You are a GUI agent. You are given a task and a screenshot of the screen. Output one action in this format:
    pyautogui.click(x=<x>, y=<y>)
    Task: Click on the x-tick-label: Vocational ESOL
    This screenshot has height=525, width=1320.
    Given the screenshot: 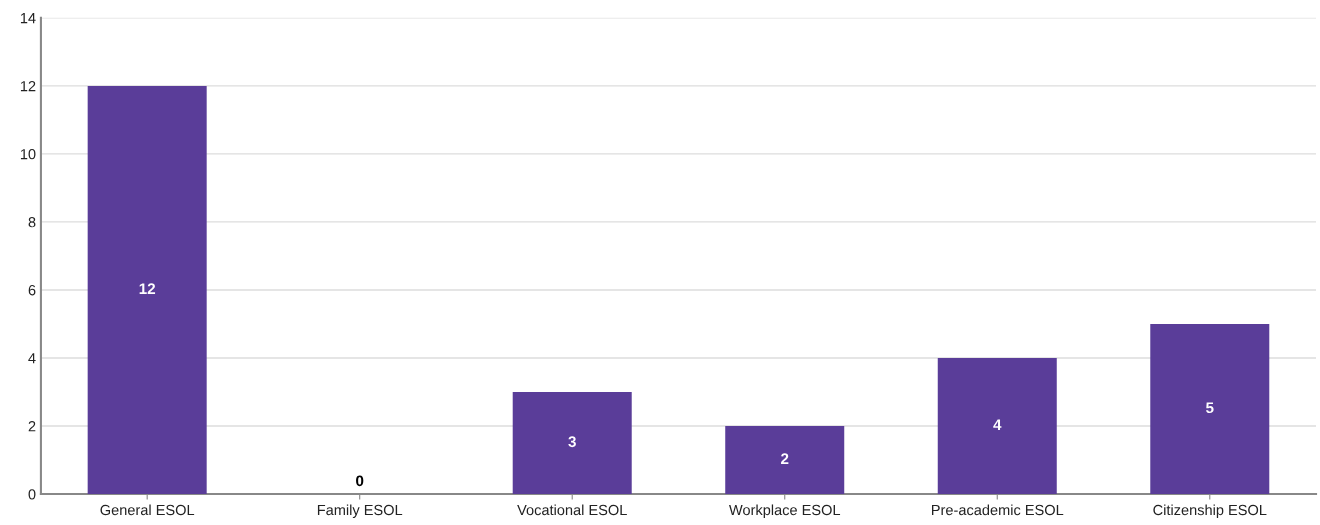 What is the action you would take?
    pyautogui.click(x=572, y=510)
    